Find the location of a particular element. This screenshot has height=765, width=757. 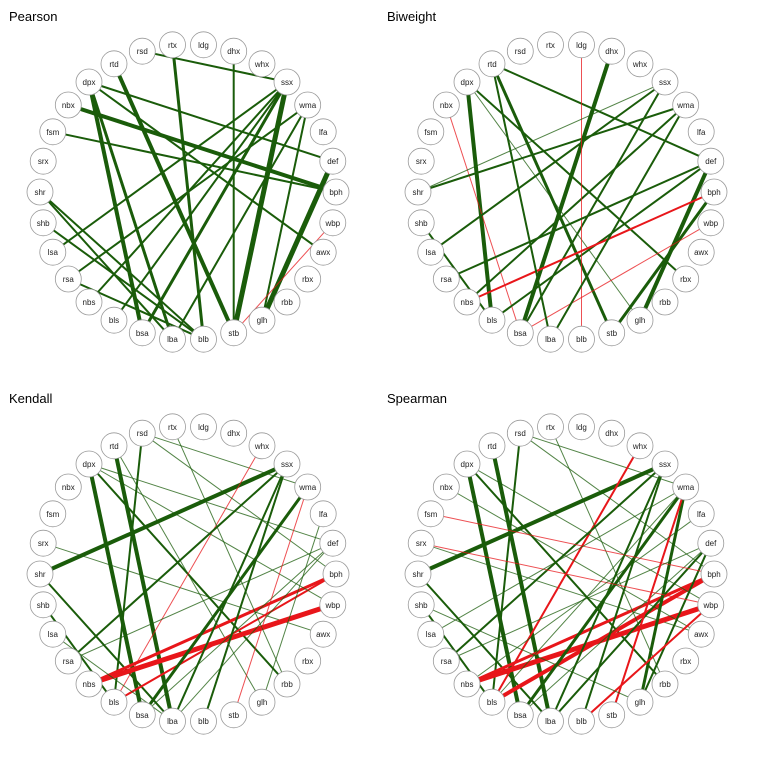

node-label: lba is located at coordinates (550, 339).